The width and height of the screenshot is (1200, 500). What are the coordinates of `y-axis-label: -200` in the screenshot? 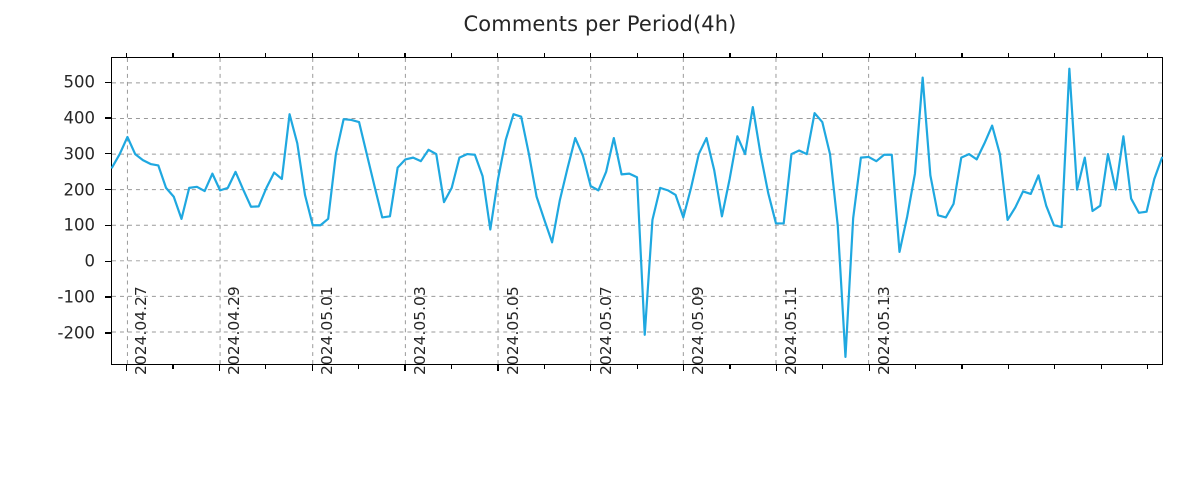 It's located at (76, 333).